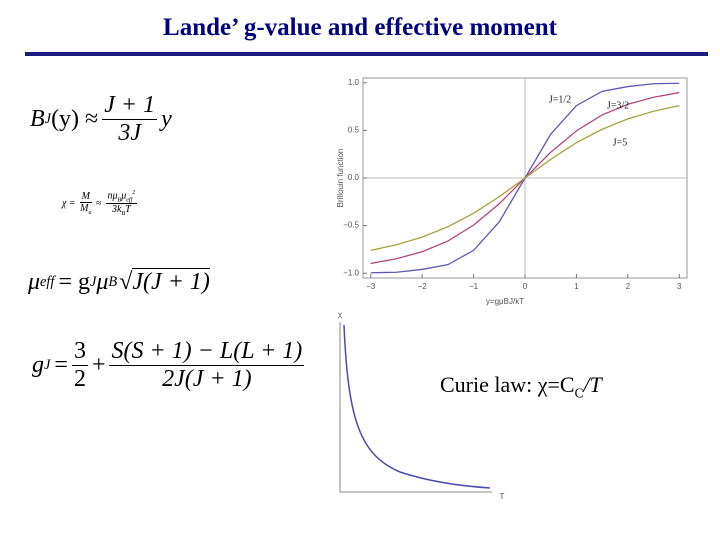 This screenshot has width=720, height=540. Describe the element at coordinates (207, 379) in the screenshot. I see `f-den: 2J(J + 1)` at that location.